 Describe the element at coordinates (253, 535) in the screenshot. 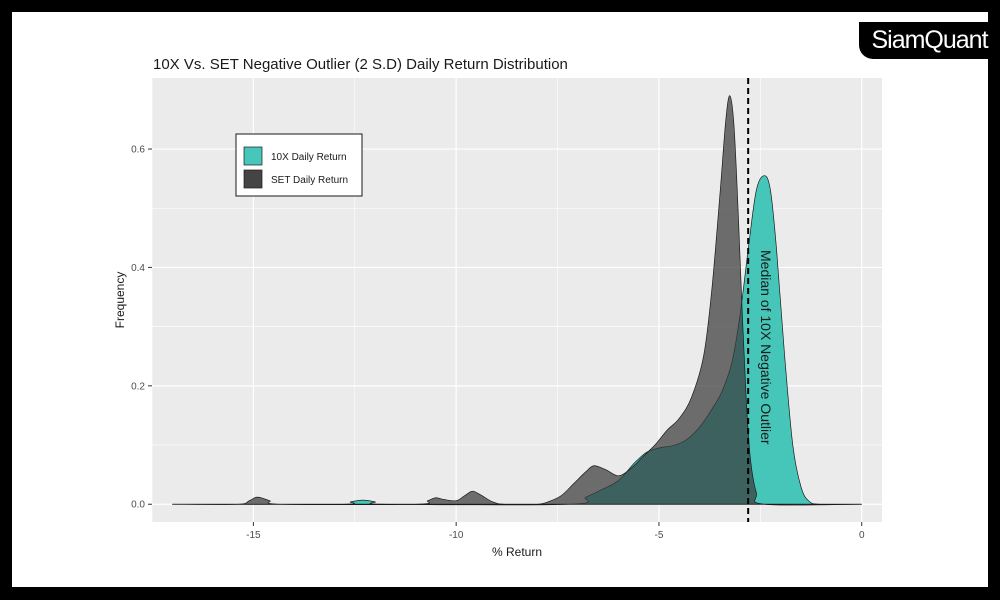

I see `x-tick-label: -15` at that location.